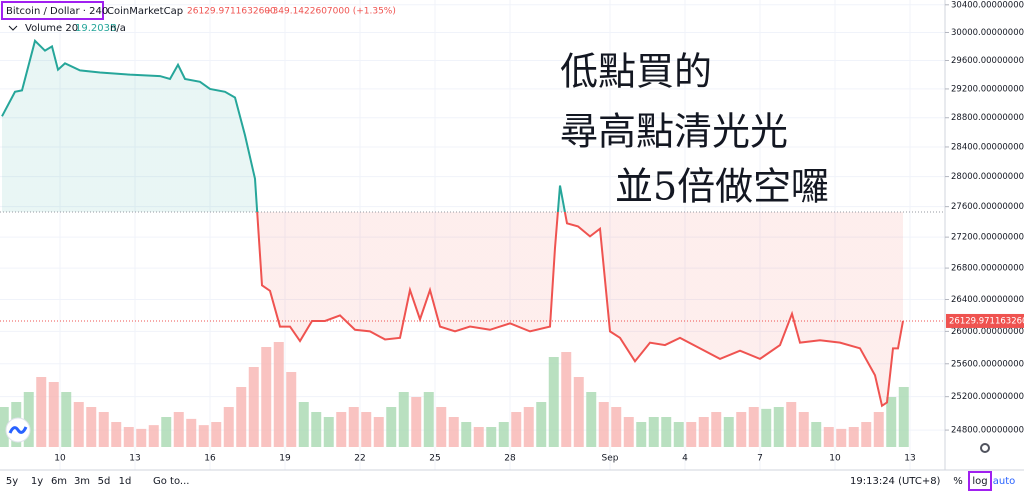 This screenshot has height=493, width=1024. Describe the element at coordinates (59, 481) in the screenshot. I see `timeframe-button: 6m` at that location.